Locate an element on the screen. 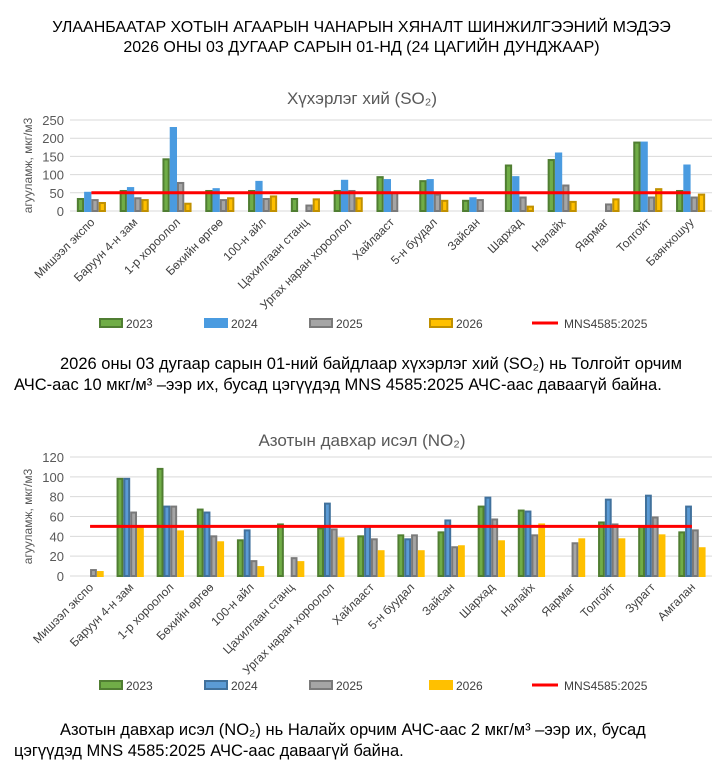 The height and width of the screenshot is (764, 723). y-tick-label: 20 is located at coordinates (57, 556).